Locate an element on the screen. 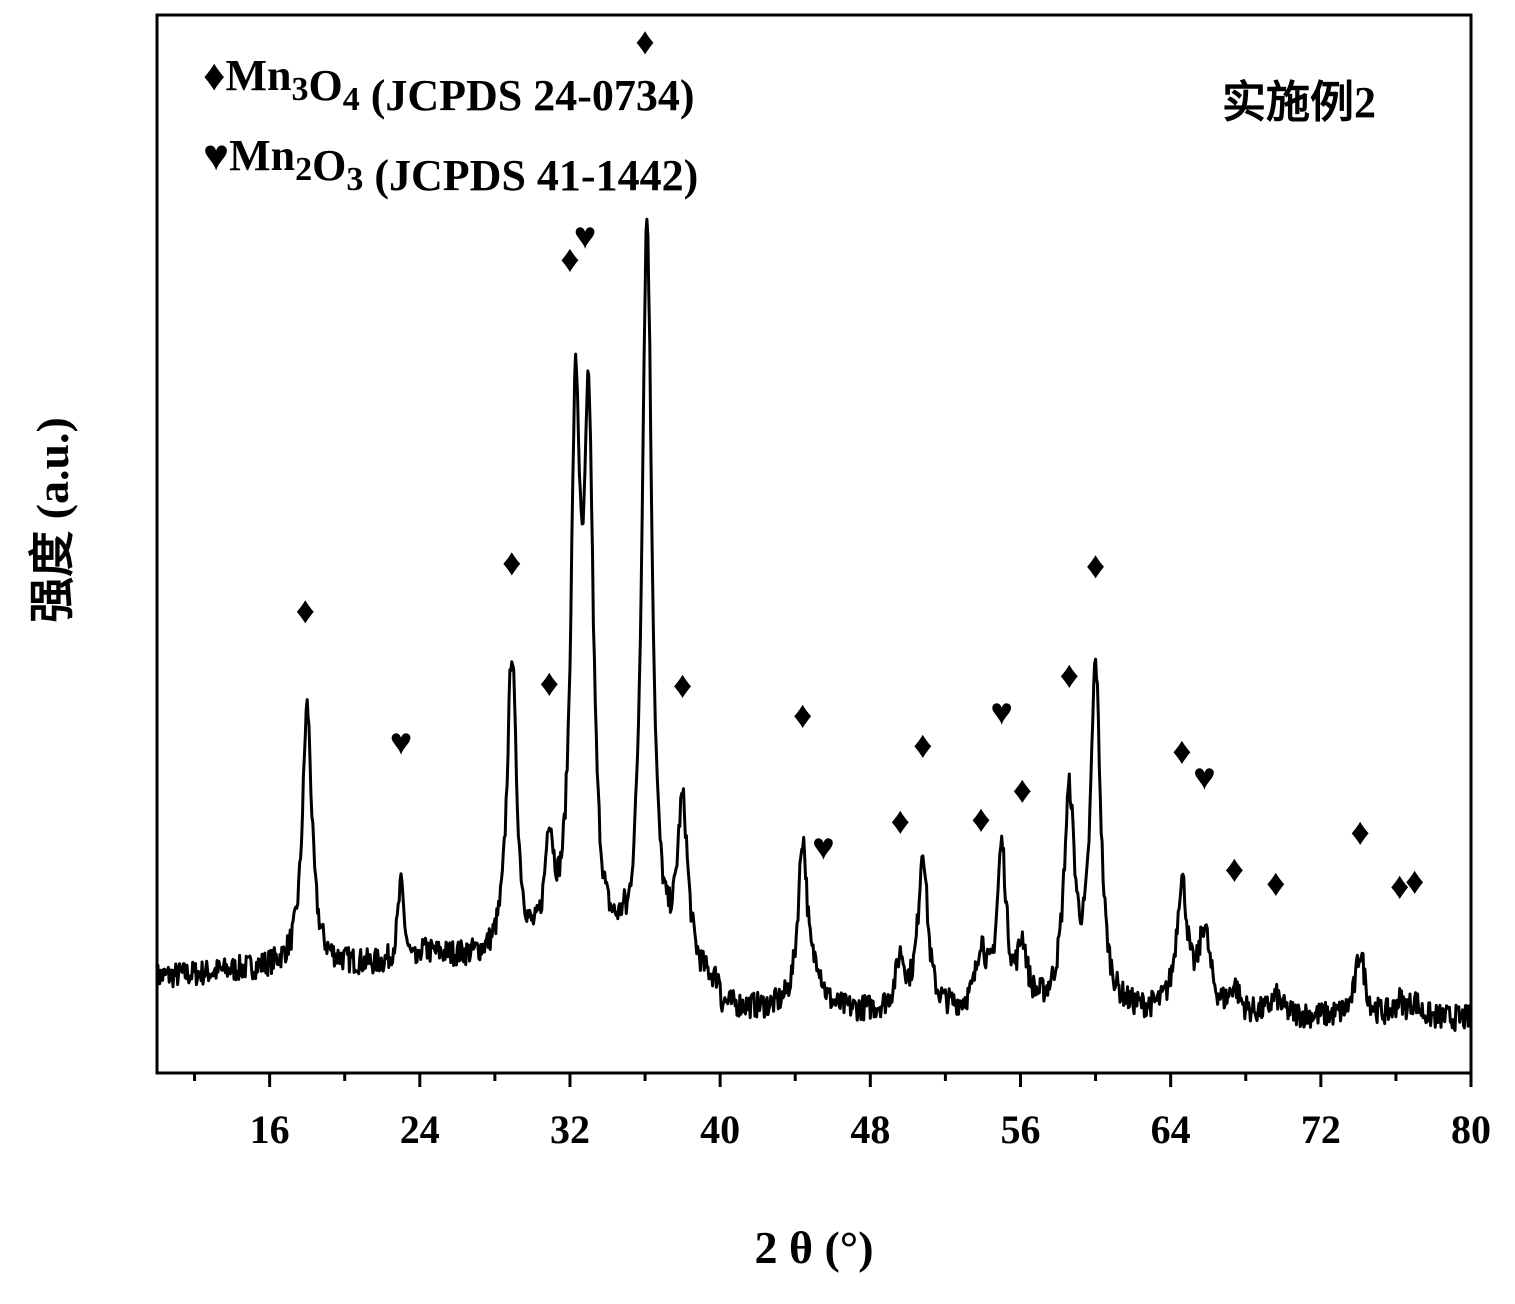 This screenshot has width=1515, height=1304. x-tick-label: 72 is located at coordinates (1321, 1129).